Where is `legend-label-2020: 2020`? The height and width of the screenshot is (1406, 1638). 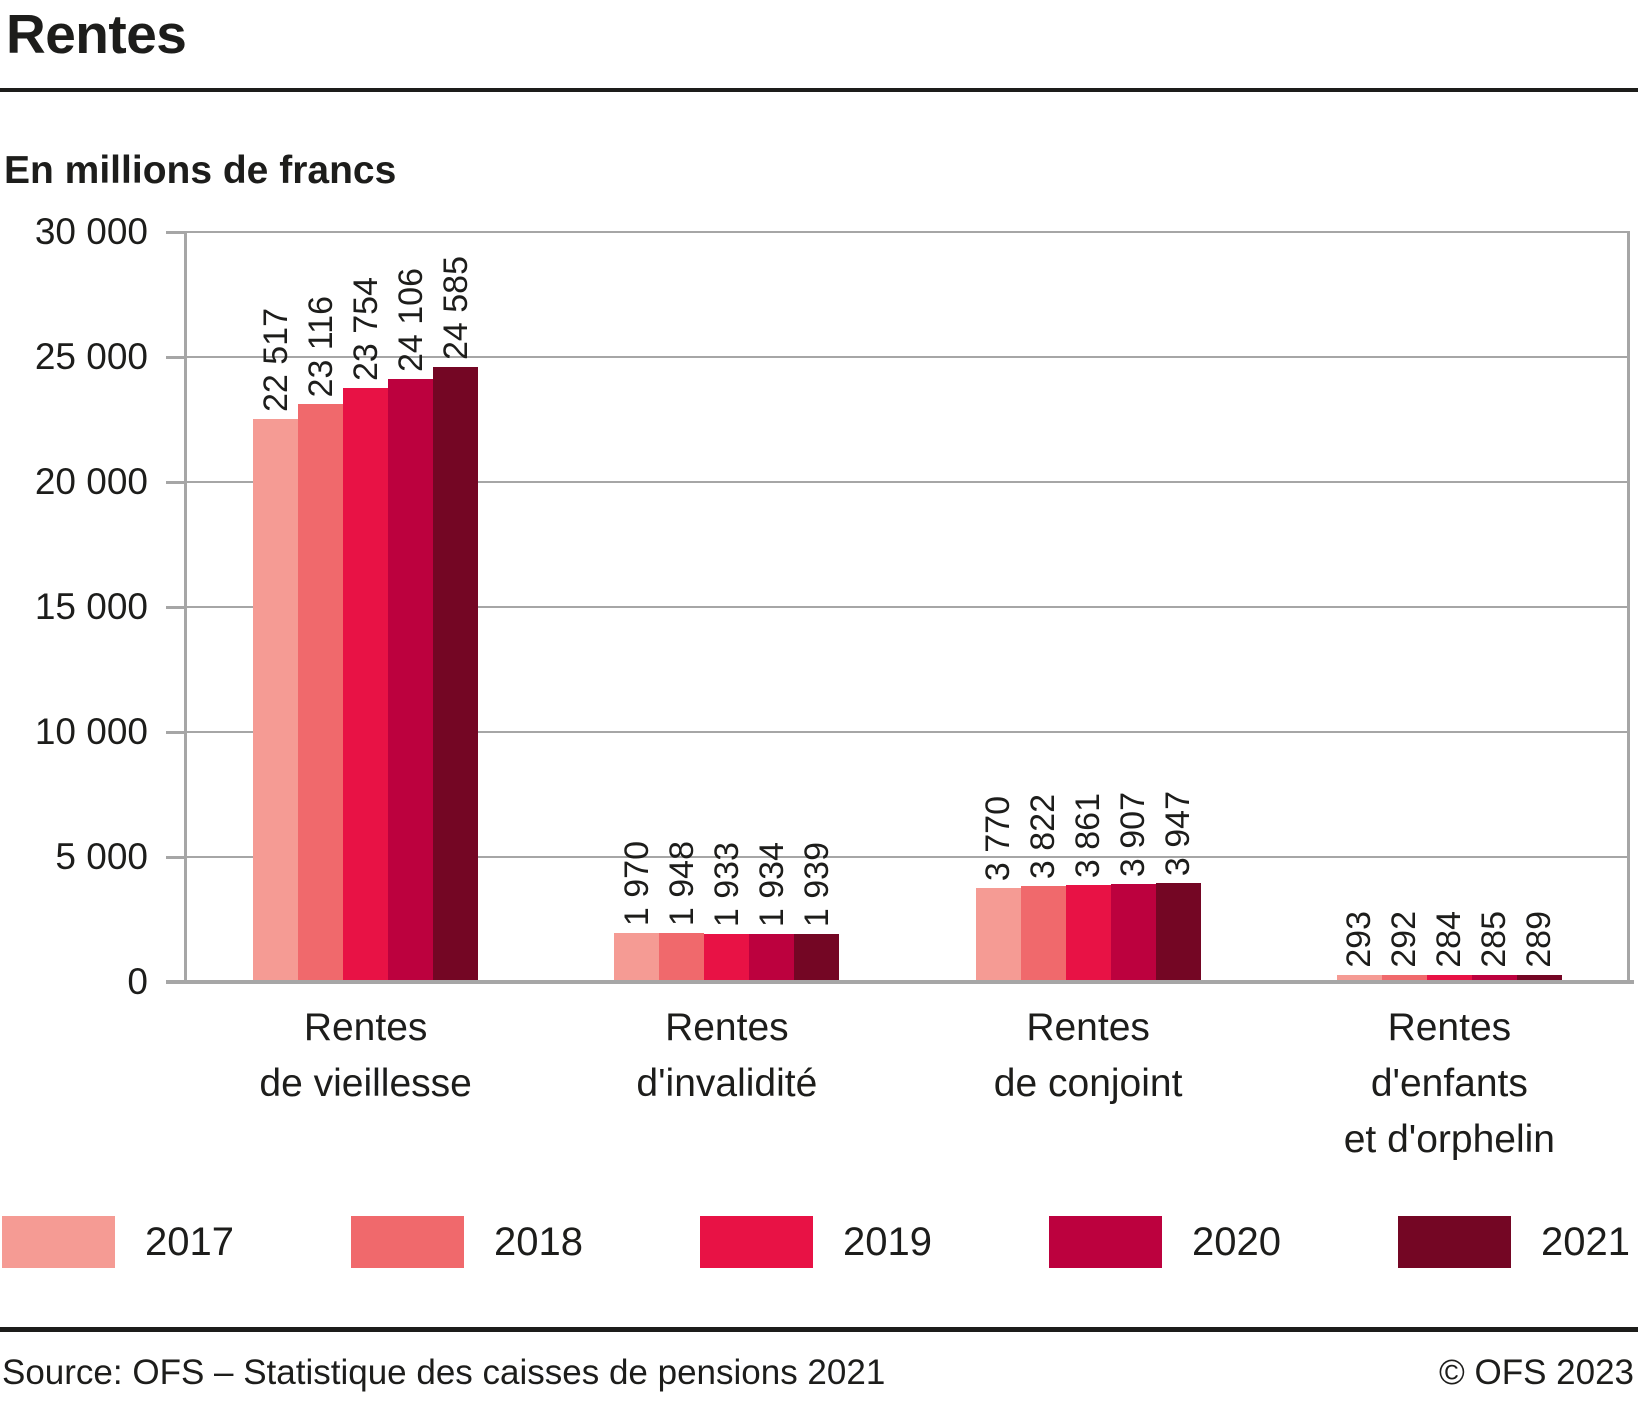
legend-label-2020: 2020 is located at coordinates (1236, 1242).